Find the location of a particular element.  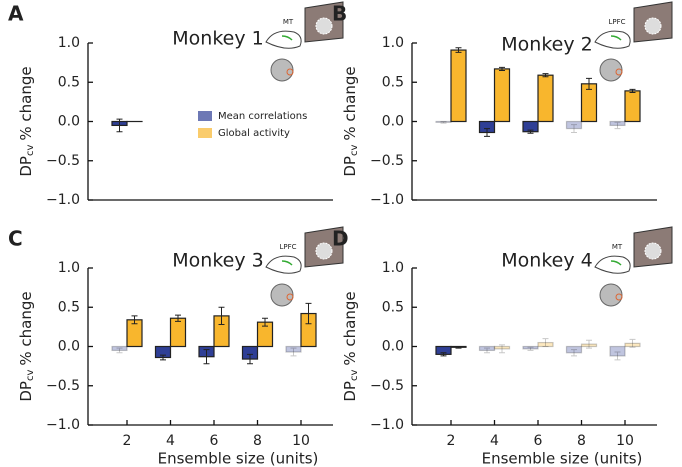

panel-title: Monkey 4 is located at coordinates (546, 261).